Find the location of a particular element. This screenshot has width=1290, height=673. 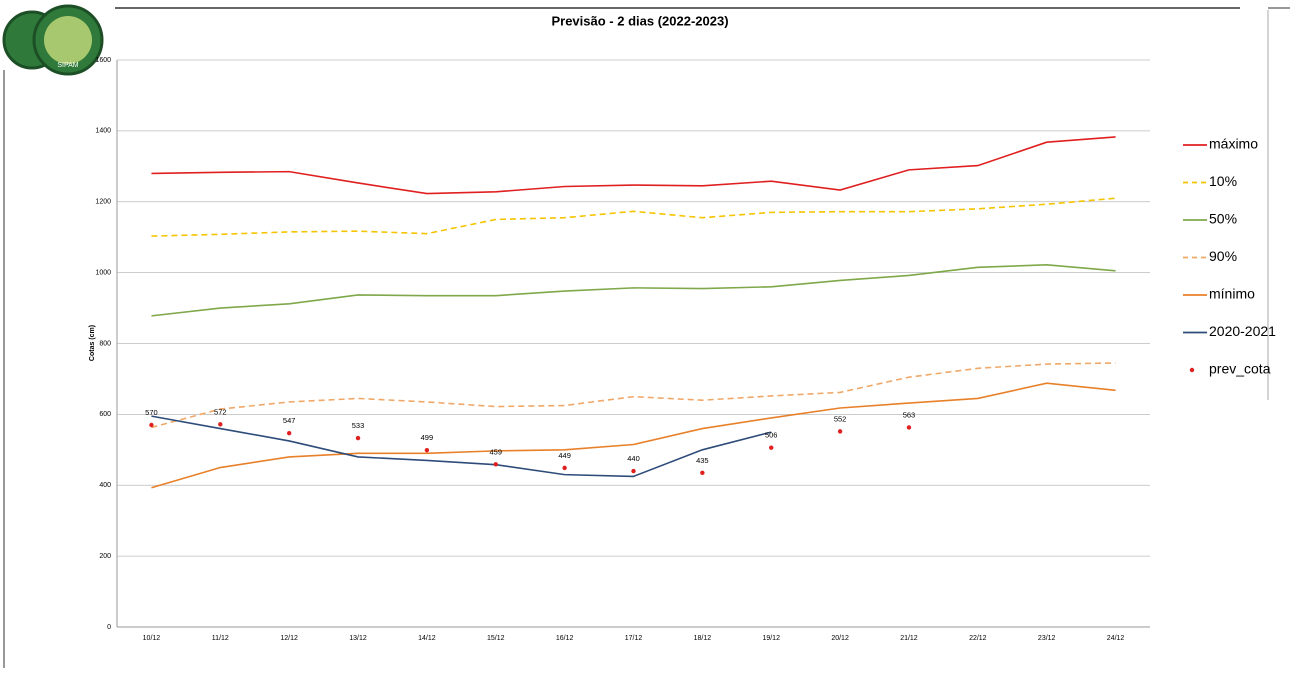

chart-title: Previsão - 2 dias (2022-2023) is located at coordinates (639, 20).